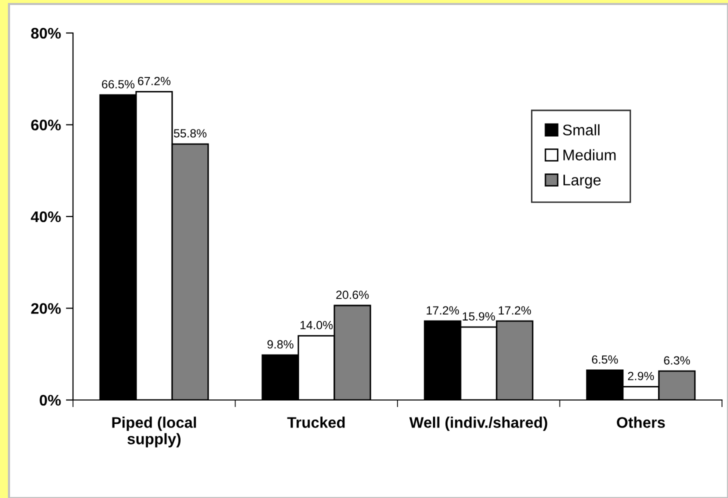 The width and height of the screenshot is (728, 498). What do you see at coordinates (280, 344) in the screenshot?
I see `data-label: 9.8%` at bounding box center [280, 344].